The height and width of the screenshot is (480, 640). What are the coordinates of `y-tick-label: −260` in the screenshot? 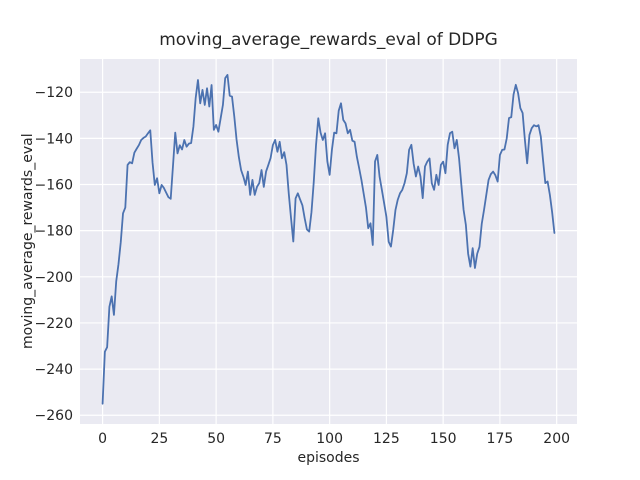 It's located at (54, 416).